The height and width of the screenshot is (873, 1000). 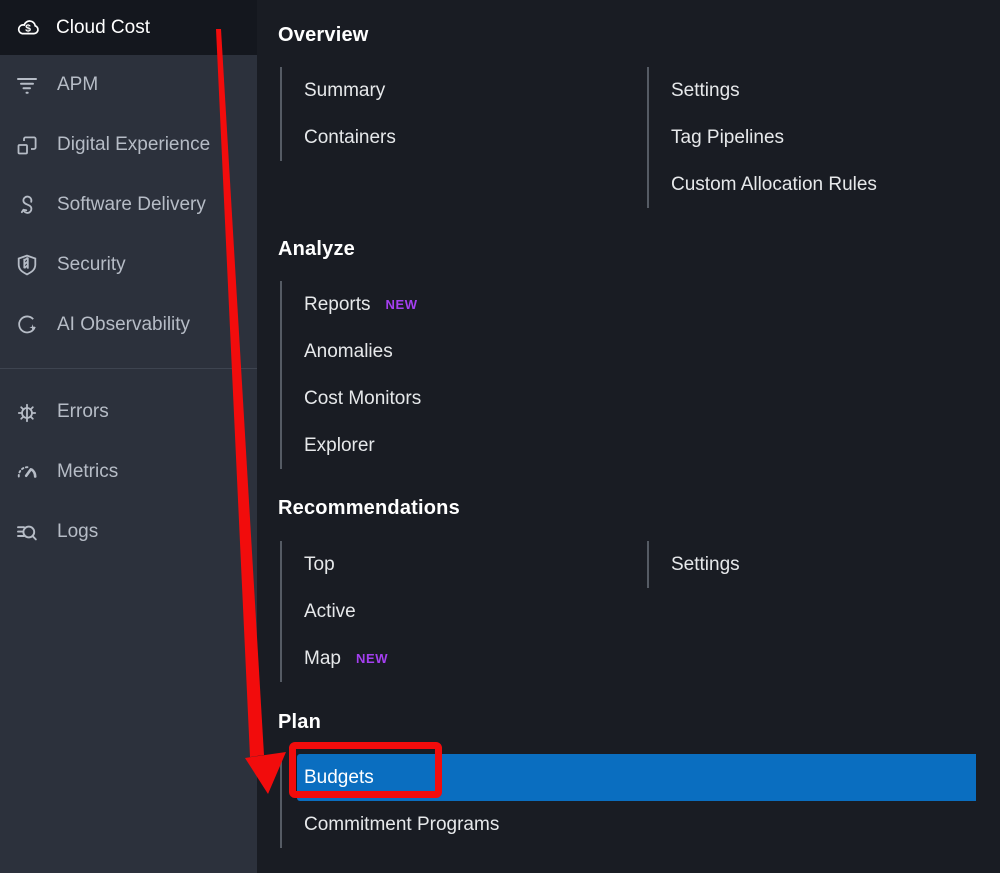 What do you see at coordinates (128, 265) in the screenshot?
I see `sidebar-item-security: Security` at bounding box center [128, 265].